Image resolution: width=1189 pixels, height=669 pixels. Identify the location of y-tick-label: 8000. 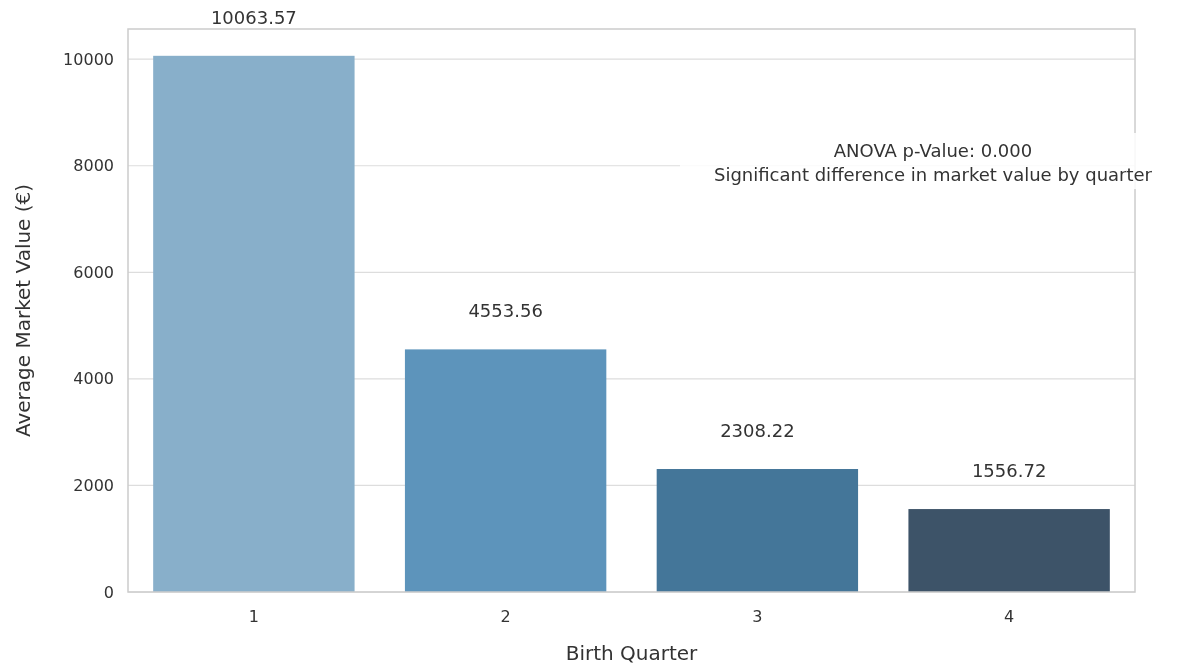
(93, 166).